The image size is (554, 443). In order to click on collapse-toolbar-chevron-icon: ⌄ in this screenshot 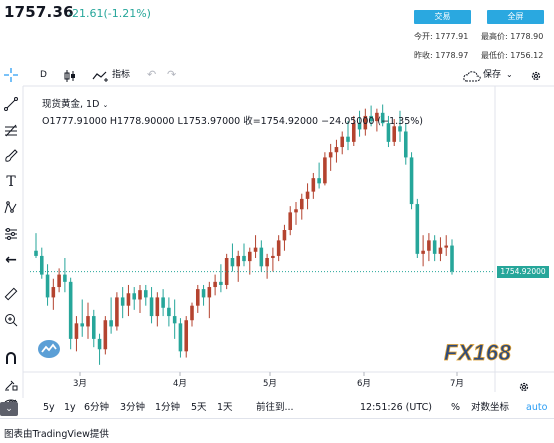, I will do `click(9, 409)`.